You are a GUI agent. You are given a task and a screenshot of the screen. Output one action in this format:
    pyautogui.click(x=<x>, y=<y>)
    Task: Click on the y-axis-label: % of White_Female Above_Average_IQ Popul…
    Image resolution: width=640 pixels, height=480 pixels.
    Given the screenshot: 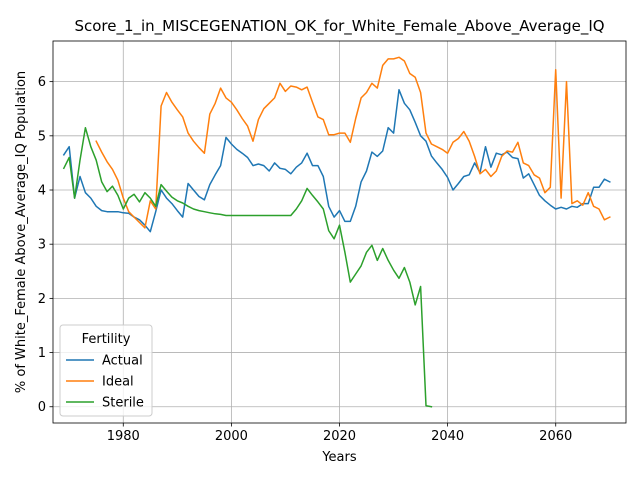 What is the action you would take?
    pyautogui.click(x=21, y=232)
    